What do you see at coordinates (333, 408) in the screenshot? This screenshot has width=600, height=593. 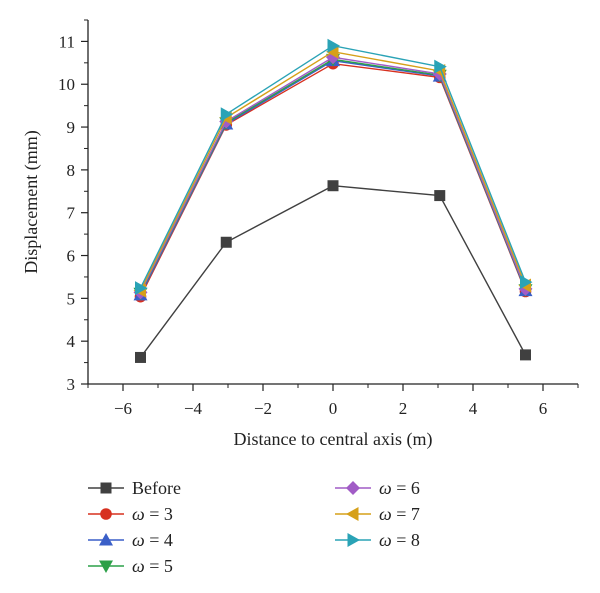 I see `x-tick-label: 0` at bounding box center [333, 408].